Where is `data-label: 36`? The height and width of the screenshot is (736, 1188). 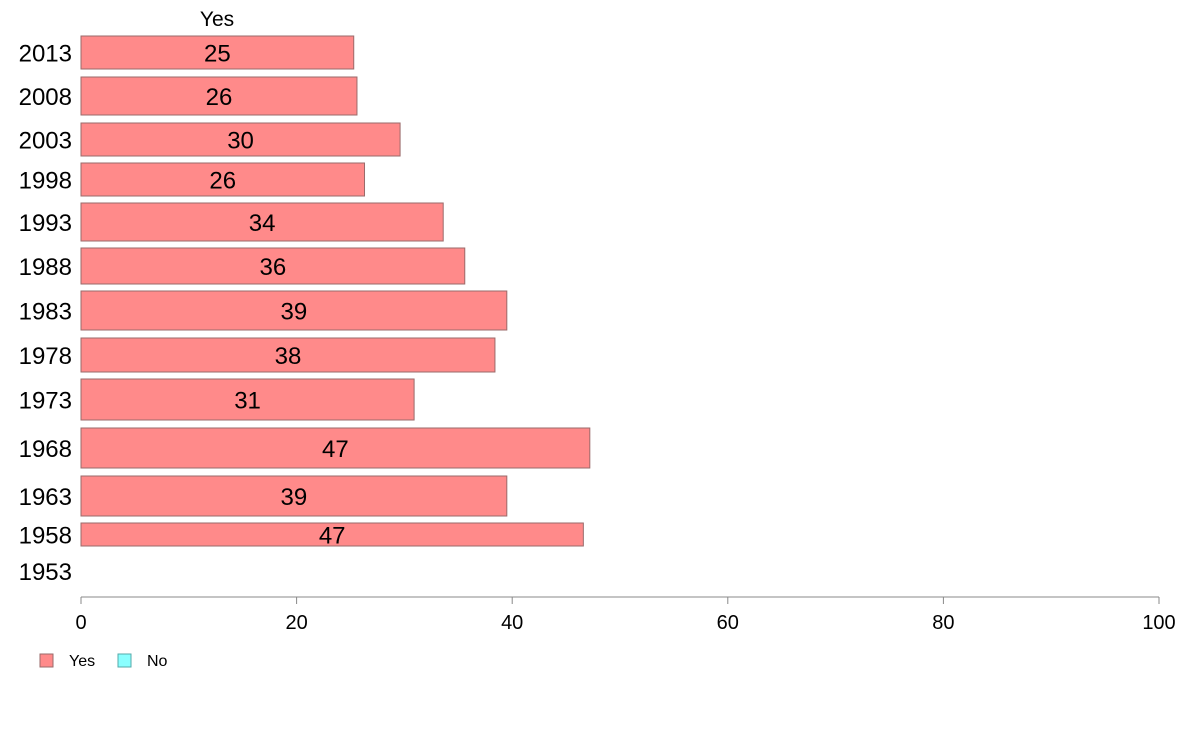 data-label: 36 is located at coordinates (273, 267).